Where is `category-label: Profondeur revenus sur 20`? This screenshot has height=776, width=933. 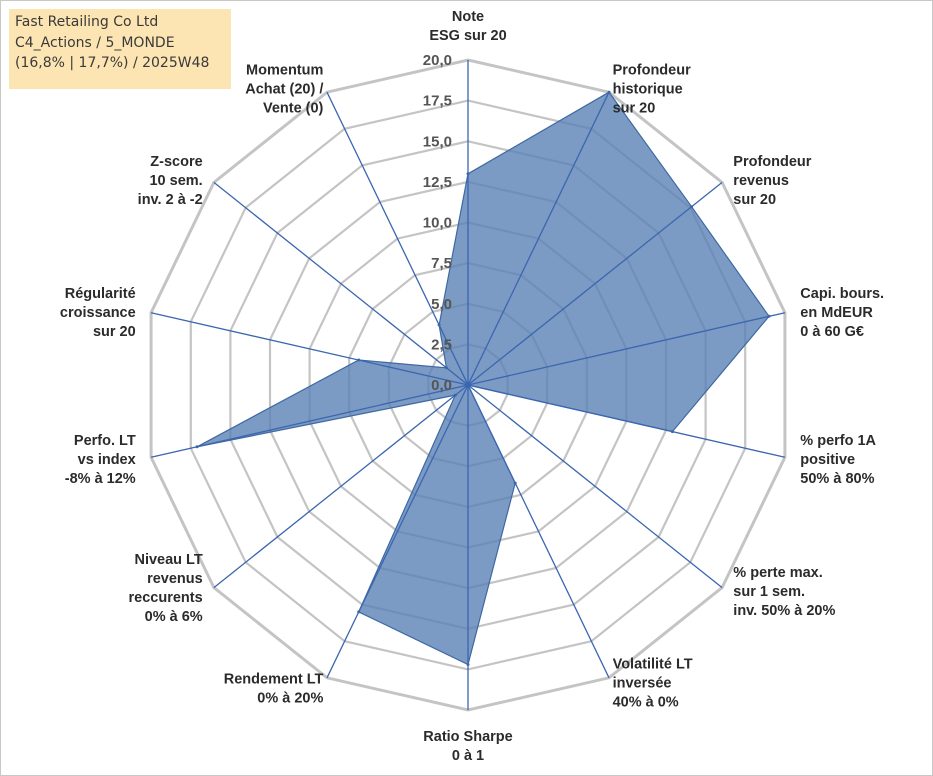 category-label: Profondeur revenus sur 20 is located at coordinates (772, 181).